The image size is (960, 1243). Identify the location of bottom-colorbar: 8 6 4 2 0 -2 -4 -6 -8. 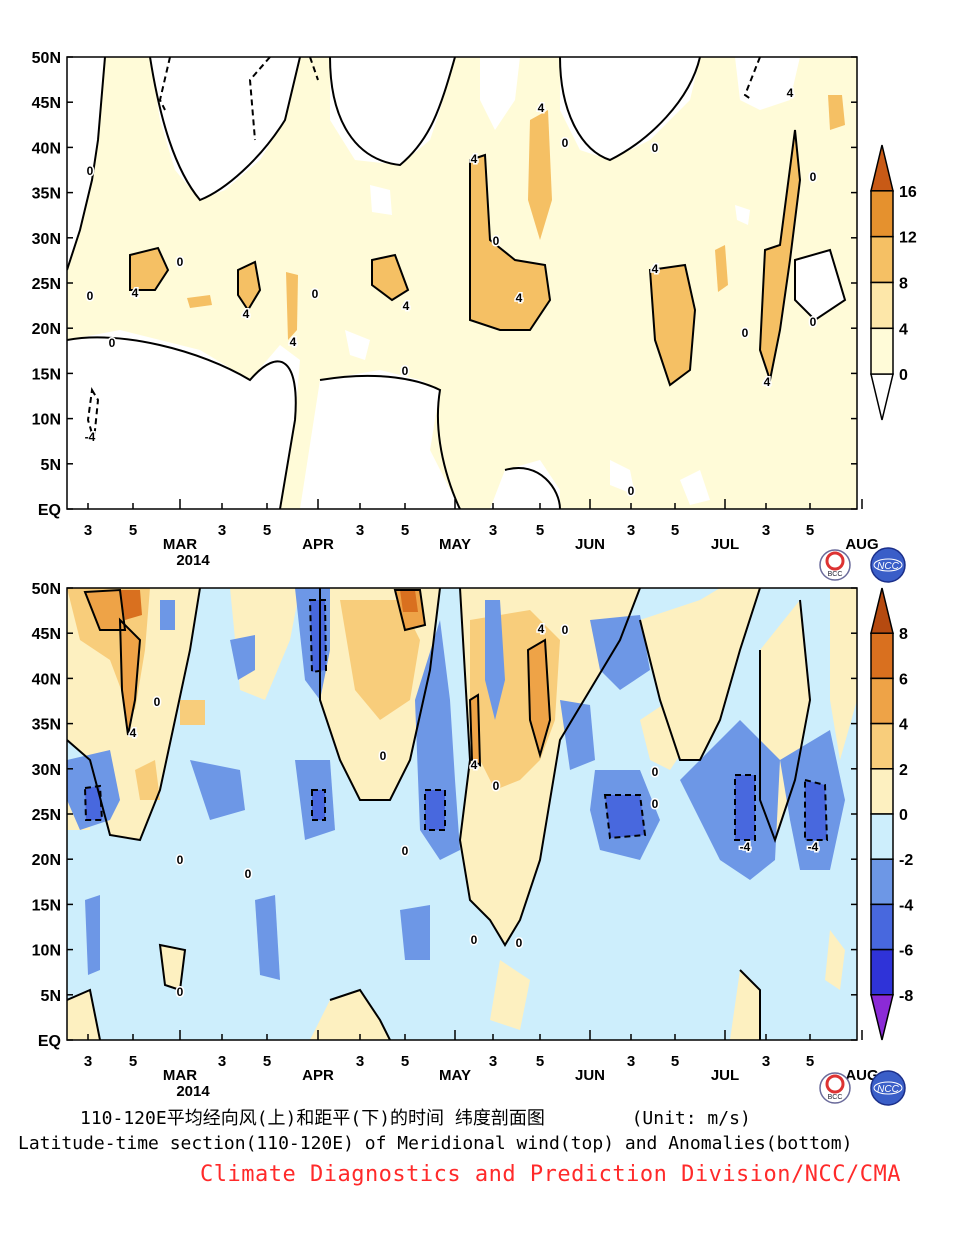
(891, 814).